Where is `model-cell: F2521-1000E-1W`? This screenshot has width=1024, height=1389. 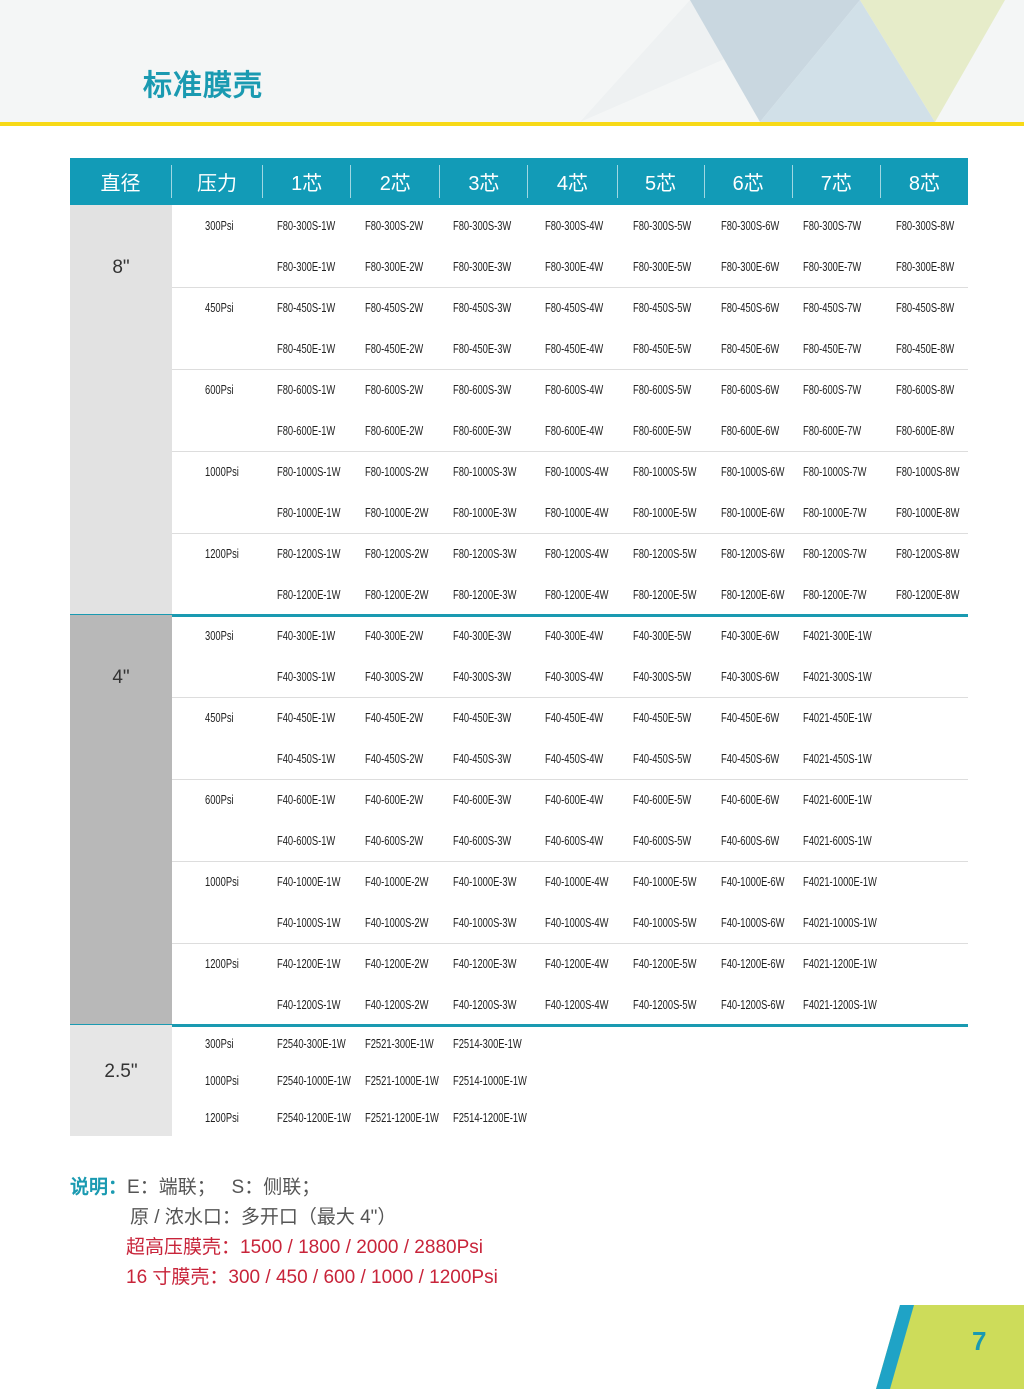 model-cell: F2521-1000E-1W is located at coordinates (402, 1080).